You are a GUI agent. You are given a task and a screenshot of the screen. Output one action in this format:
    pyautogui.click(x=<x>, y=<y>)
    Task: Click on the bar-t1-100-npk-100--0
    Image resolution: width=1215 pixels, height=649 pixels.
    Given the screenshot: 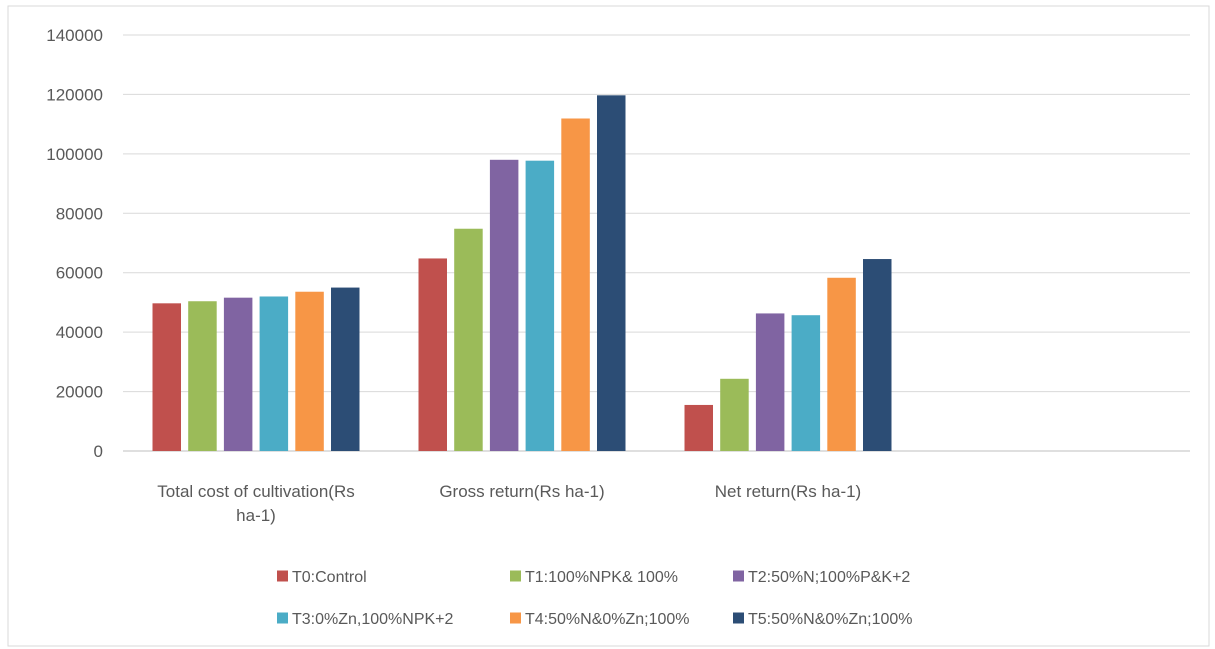 What is the action you would take?
    pyautogui.click(x=202, y=376)
    